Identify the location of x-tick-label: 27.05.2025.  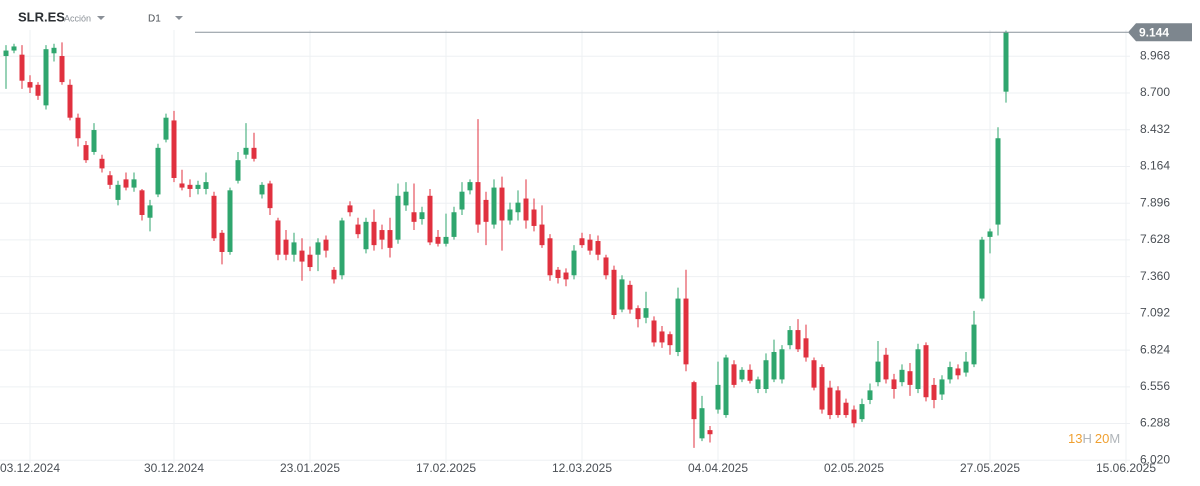
(990, 468).